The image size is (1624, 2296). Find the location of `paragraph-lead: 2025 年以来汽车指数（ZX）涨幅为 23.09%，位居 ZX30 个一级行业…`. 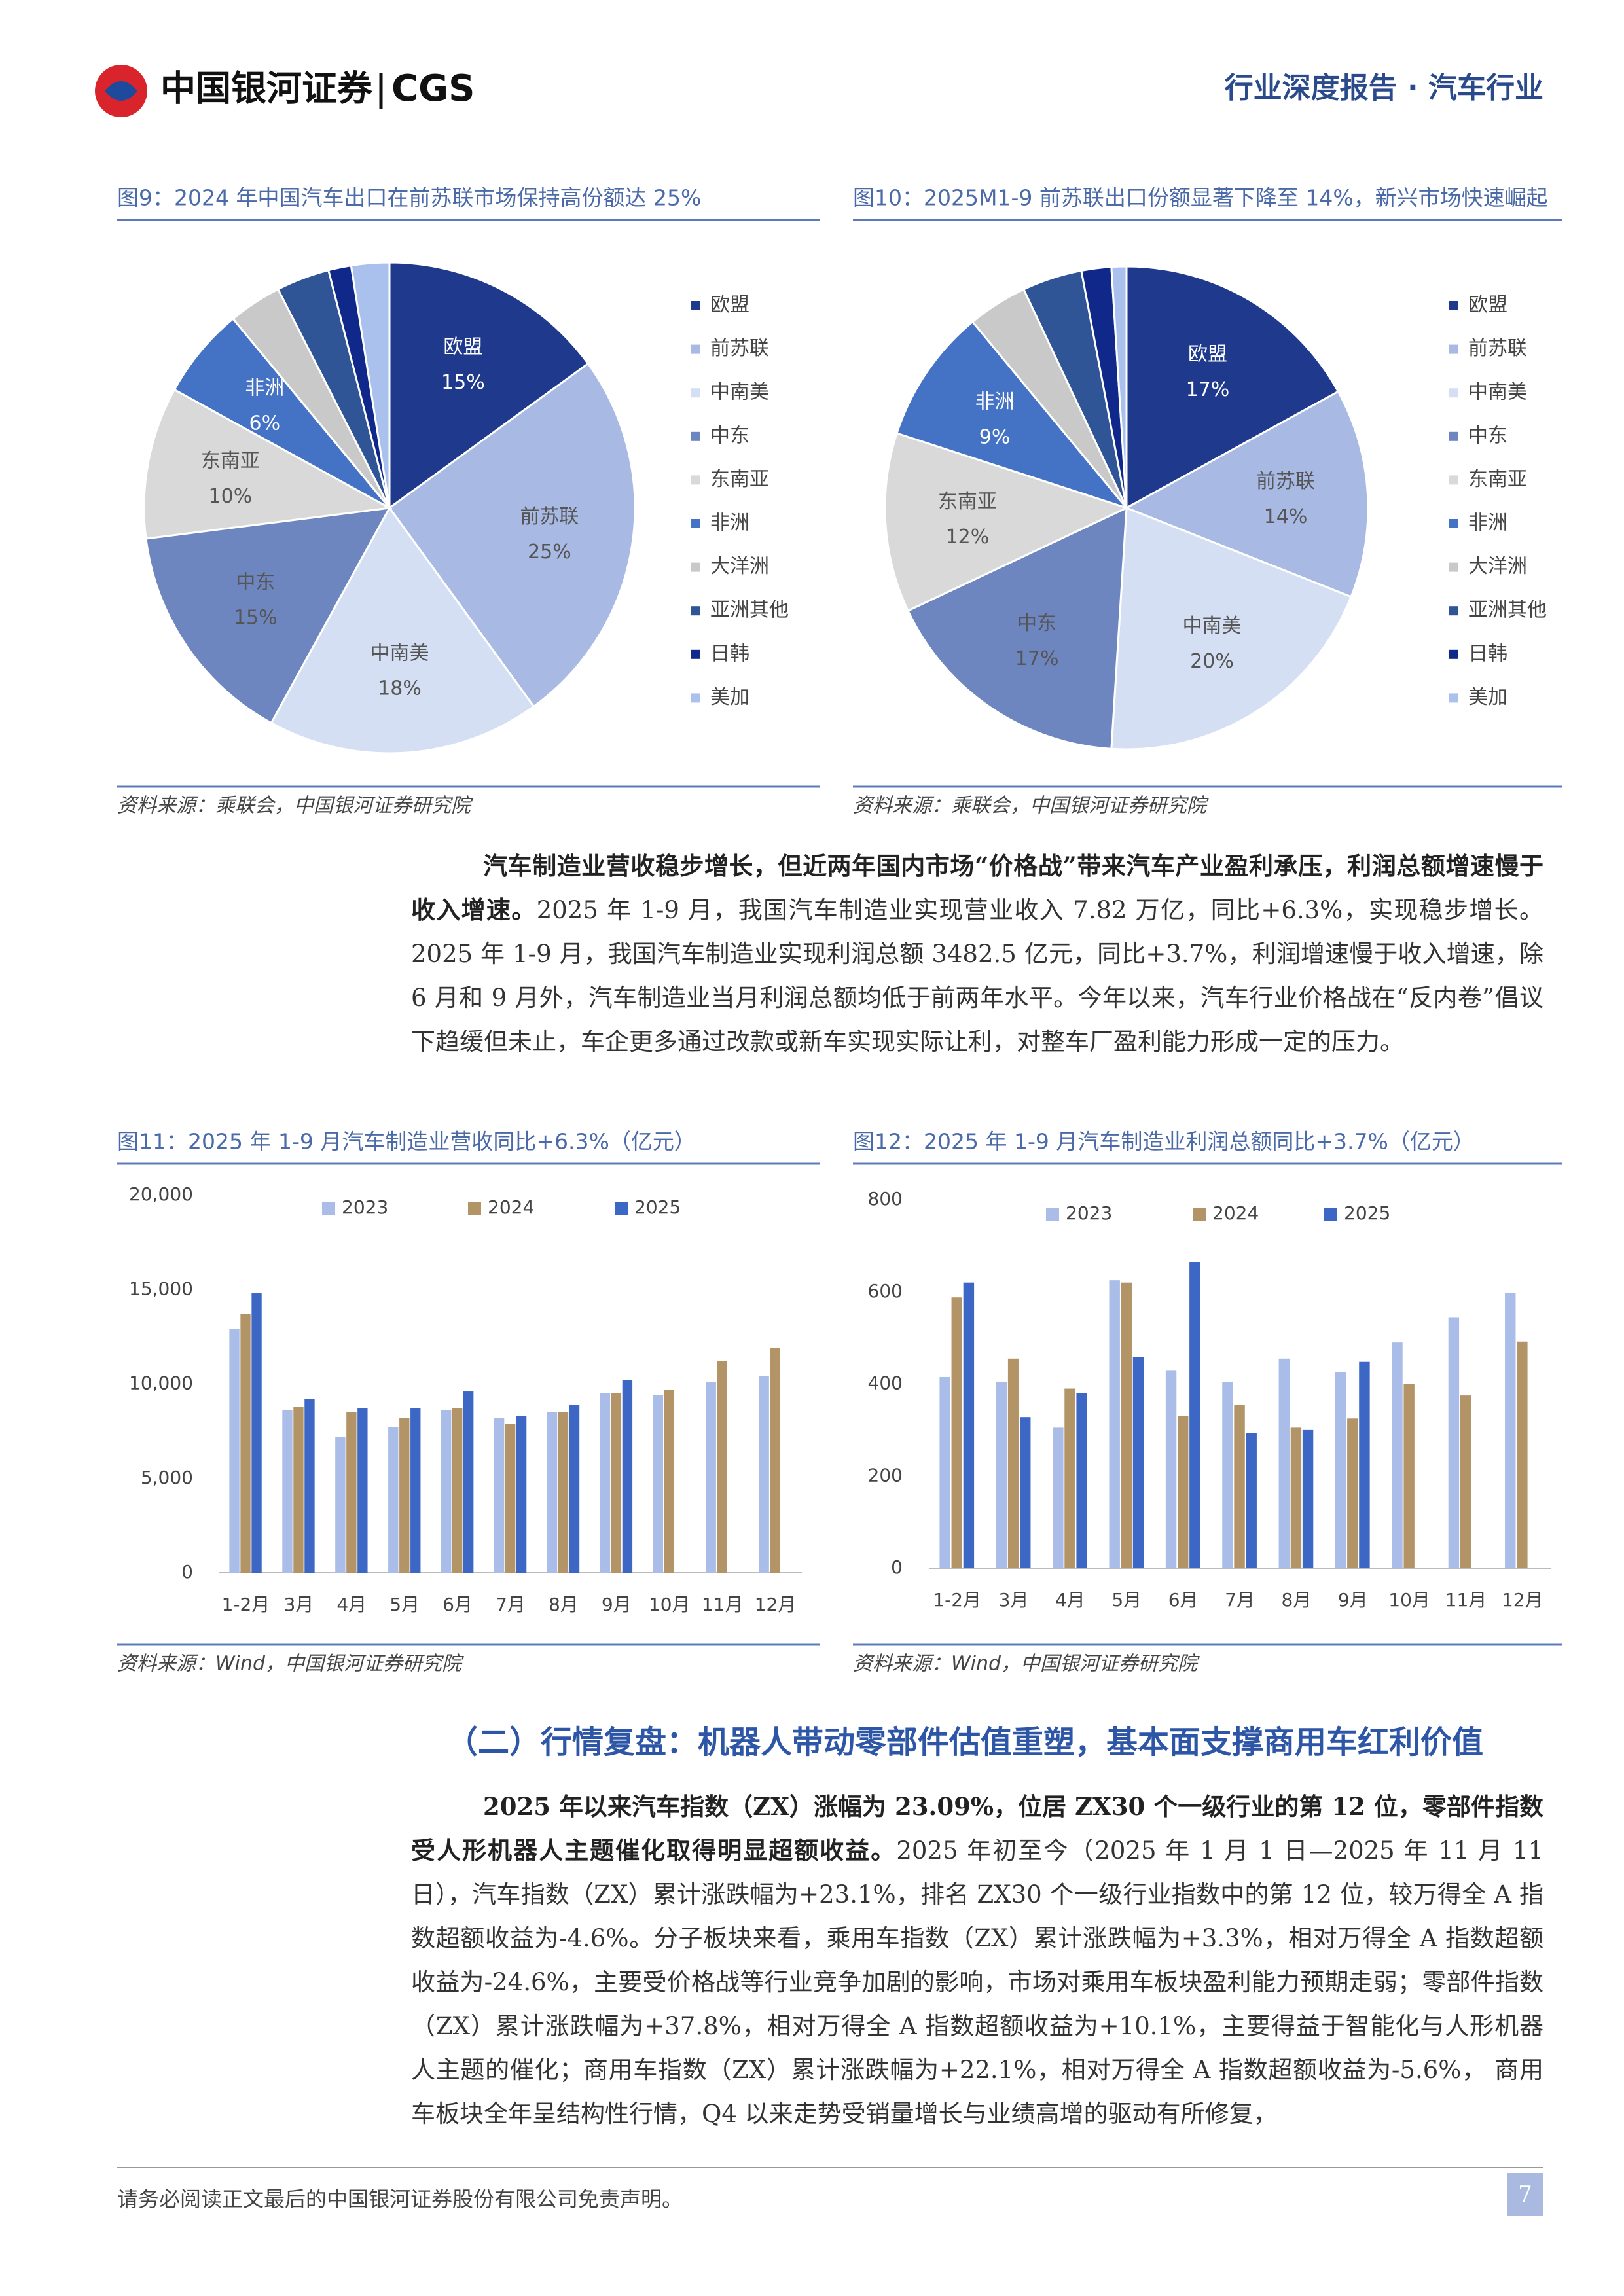

paragraph-lead: 2025 年以来汽车指数（ZX）涨幅为 23.09%，位居 ZX30 个一级行业… is located at coordinates (977, 1828).